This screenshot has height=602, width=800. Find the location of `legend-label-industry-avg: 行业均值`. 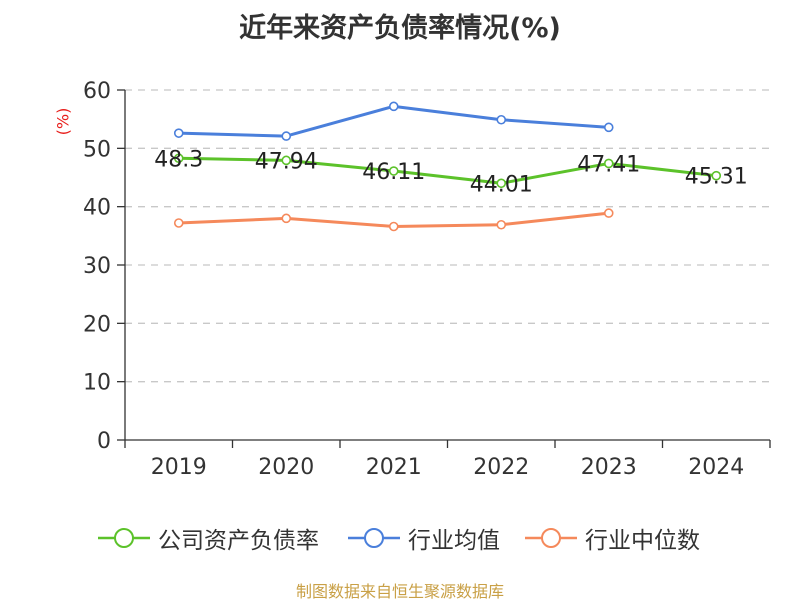

legend-label-industry-avg: 行业均值 is located at coordinates (454, 541).